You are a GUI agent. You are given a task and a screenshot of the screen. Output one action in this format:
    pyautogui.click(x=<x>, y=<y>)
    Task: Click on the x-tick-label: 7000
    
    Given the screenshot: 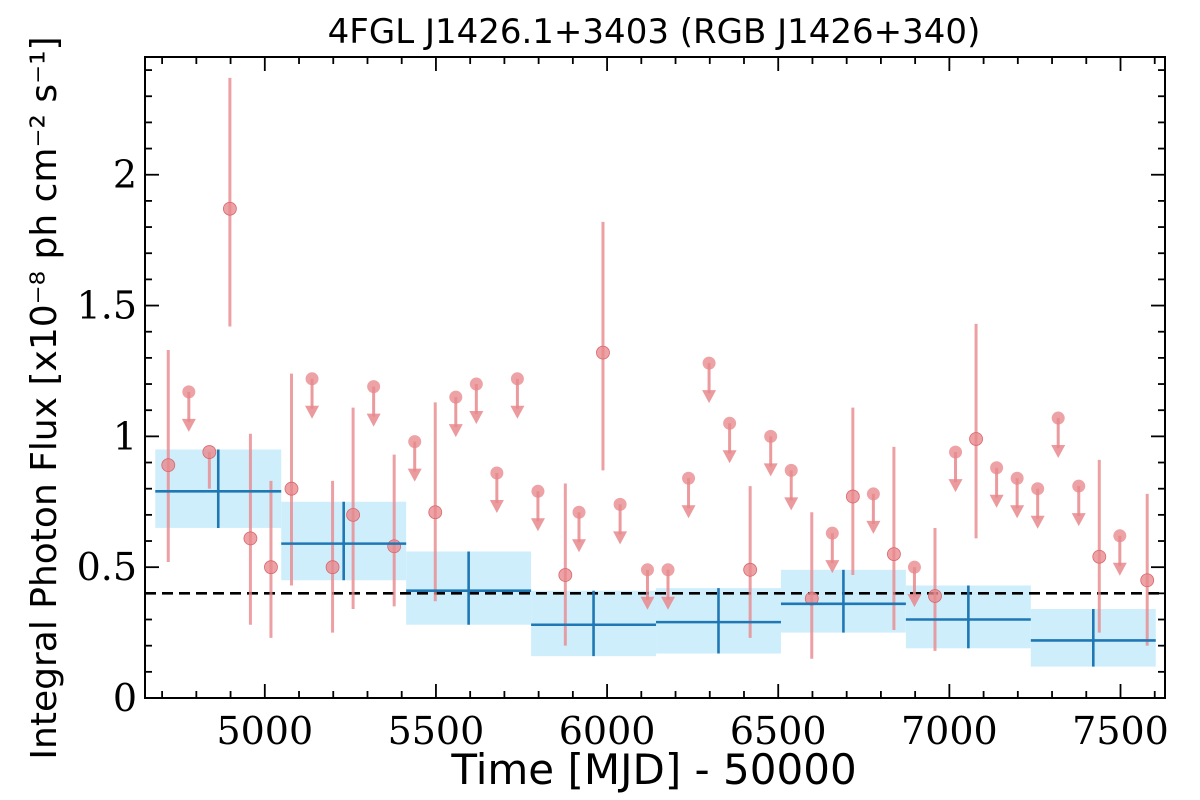 What is the action you would take?
    pyautogui.click(x=949, y=731)
    